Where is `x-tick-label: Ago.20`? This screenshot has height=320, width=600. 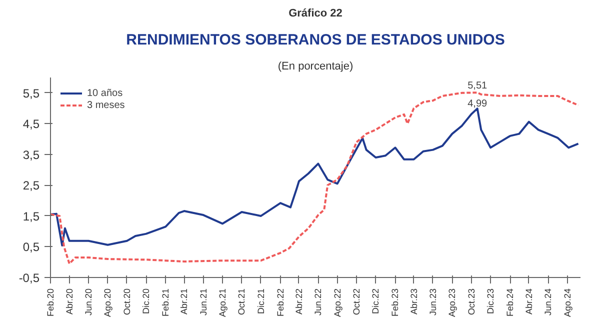 x-tick-label: Ago.20 is located at coordinates (107, 303).